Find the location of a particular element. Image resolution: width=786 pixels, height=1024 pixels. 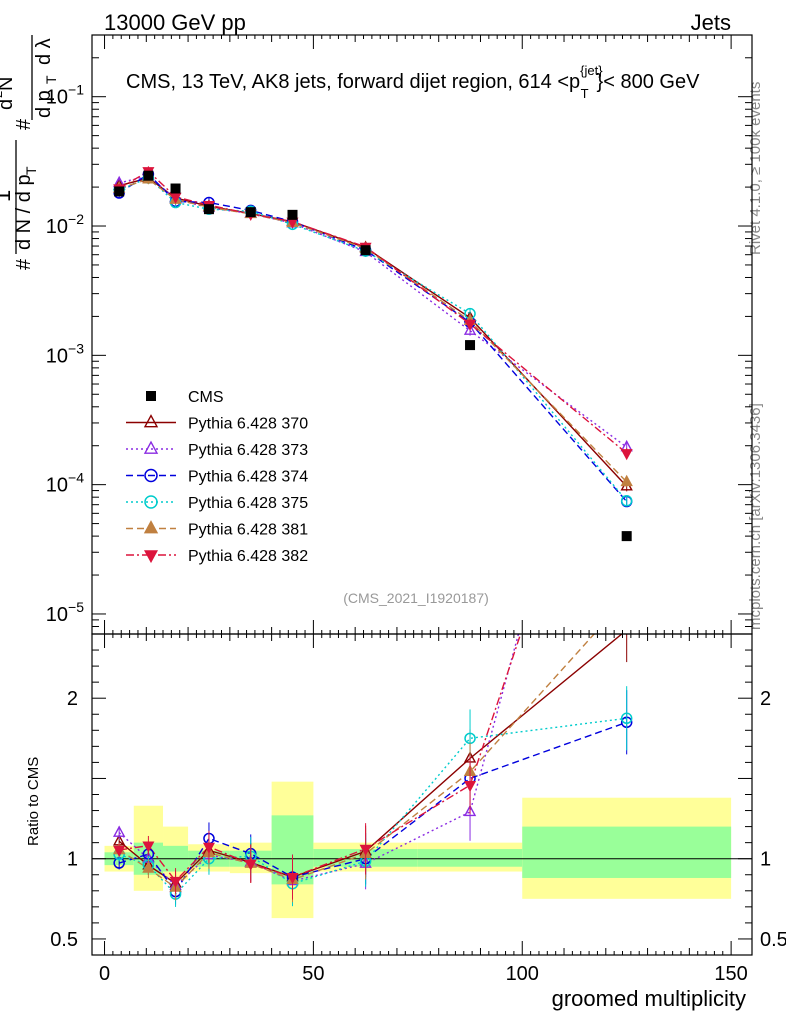

header-right: Jets is located at coordinates (711, 22).